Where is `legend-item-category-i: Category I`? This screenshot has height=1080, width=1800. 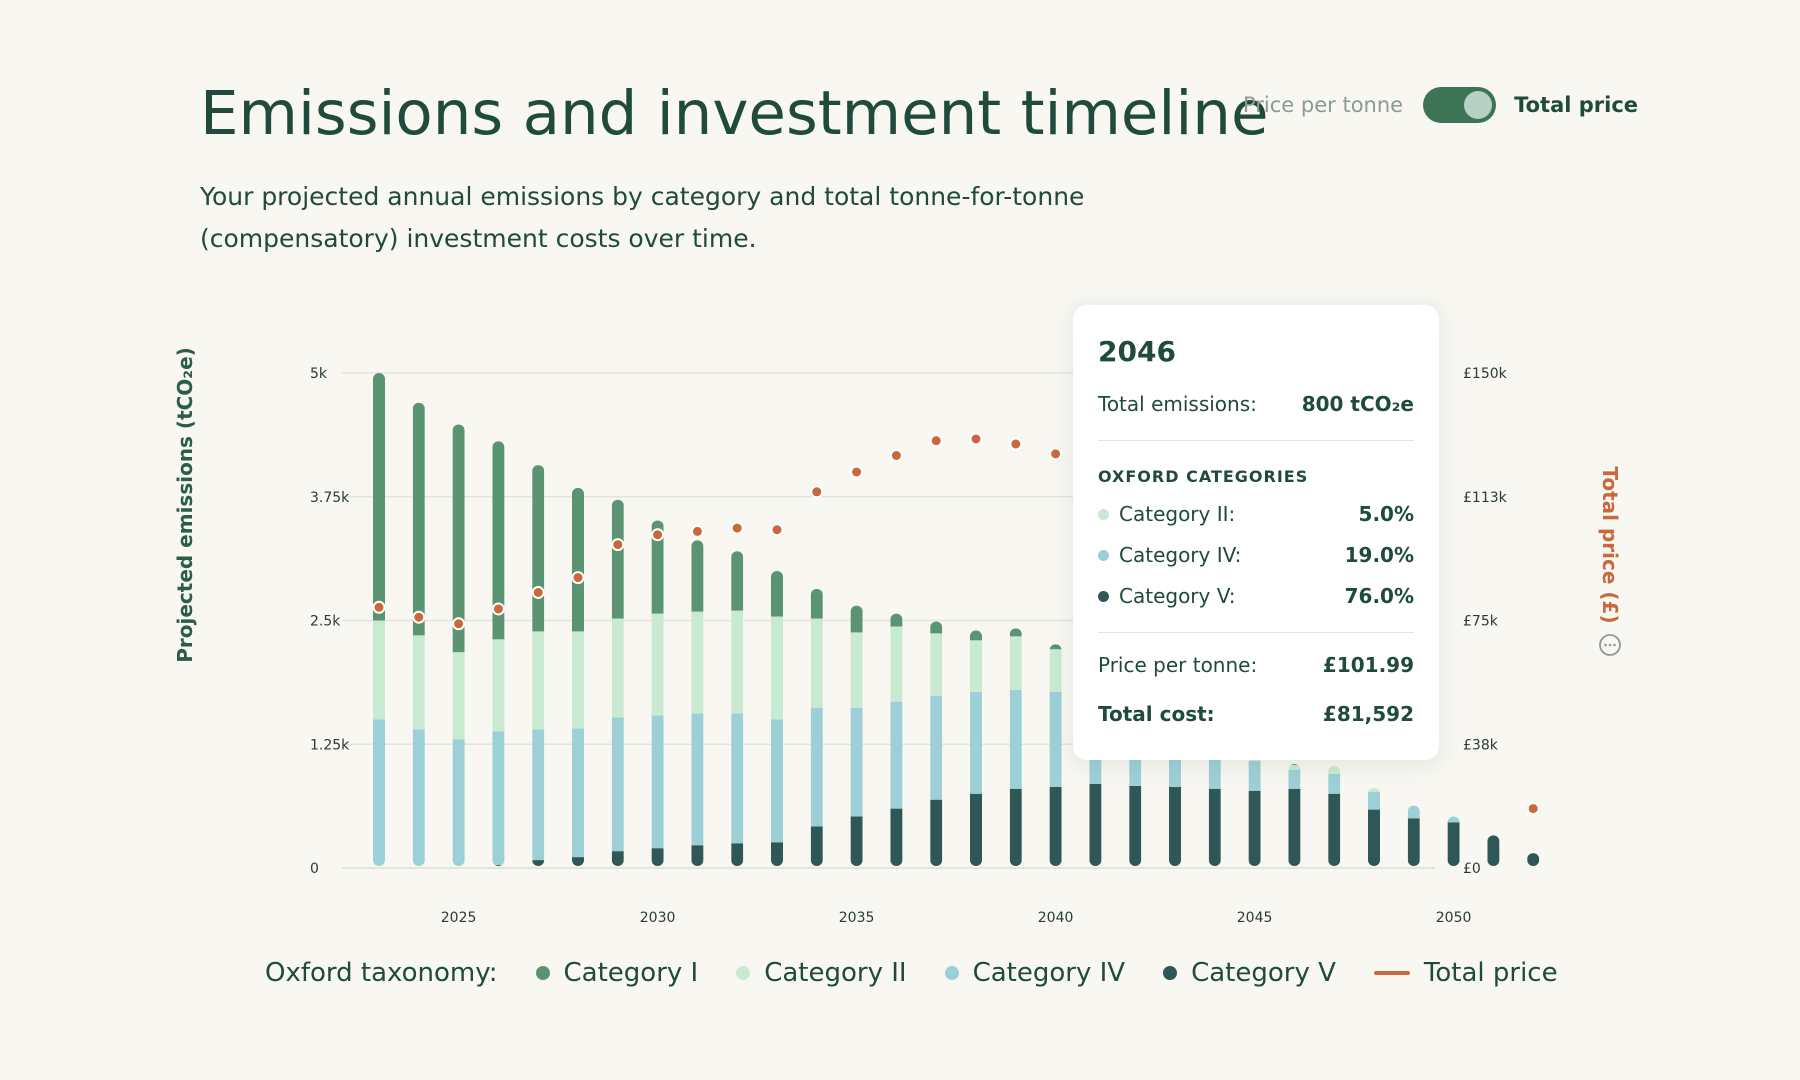 legend-item-category-i: Category I is located at coordinates (617, 973).